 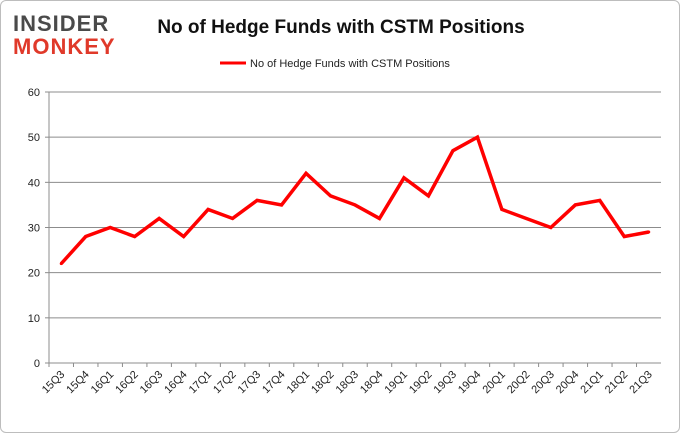 I want to click on y-tick-label: 0, so click(x=37, y=364).